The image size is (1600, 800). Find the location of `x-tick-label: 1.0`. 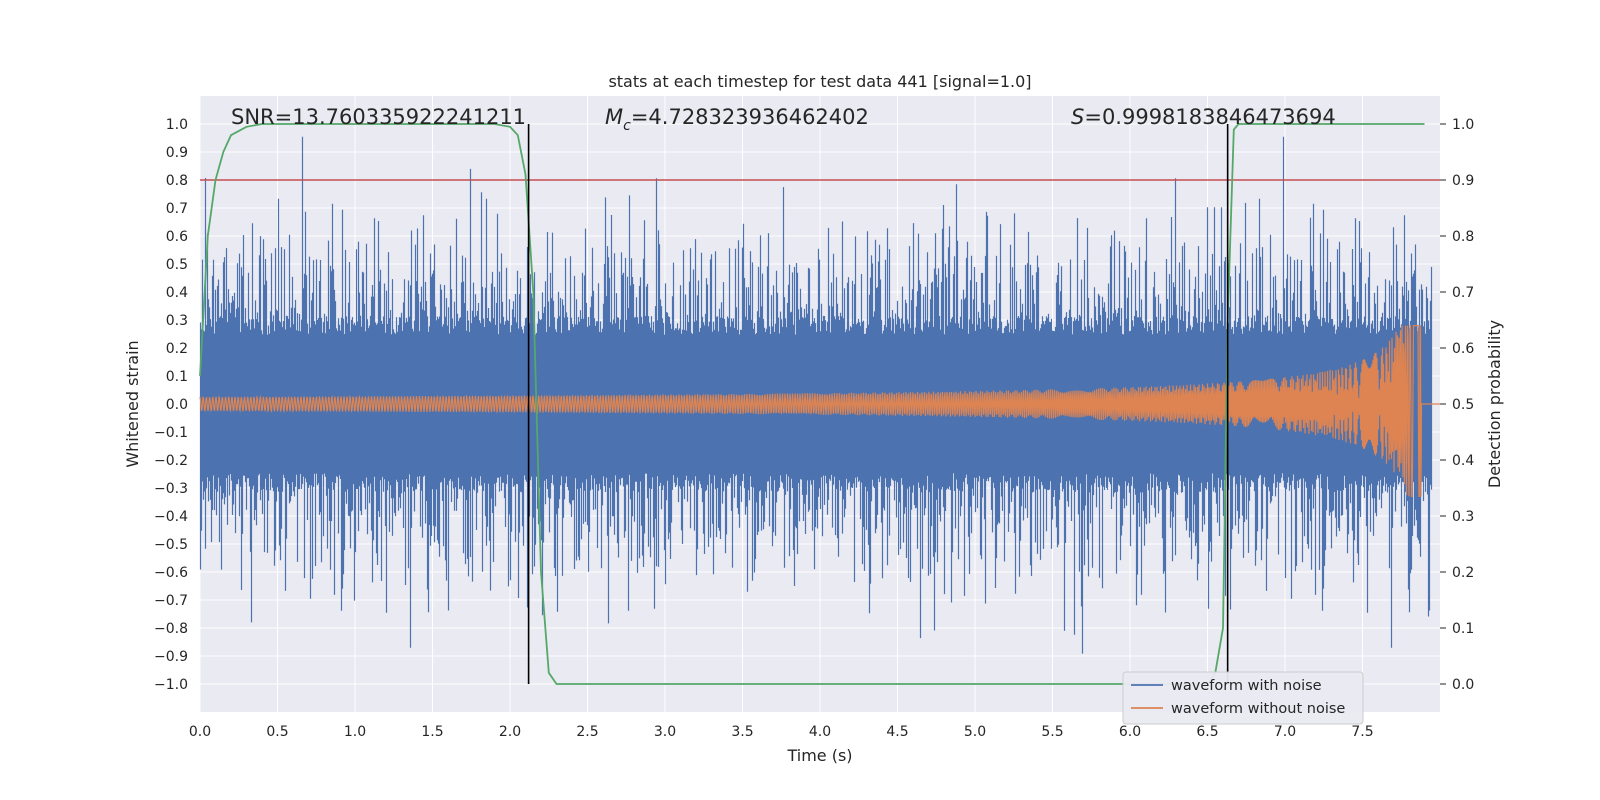

x-tick-label: 1.0 is located at coordinates (355, 732).